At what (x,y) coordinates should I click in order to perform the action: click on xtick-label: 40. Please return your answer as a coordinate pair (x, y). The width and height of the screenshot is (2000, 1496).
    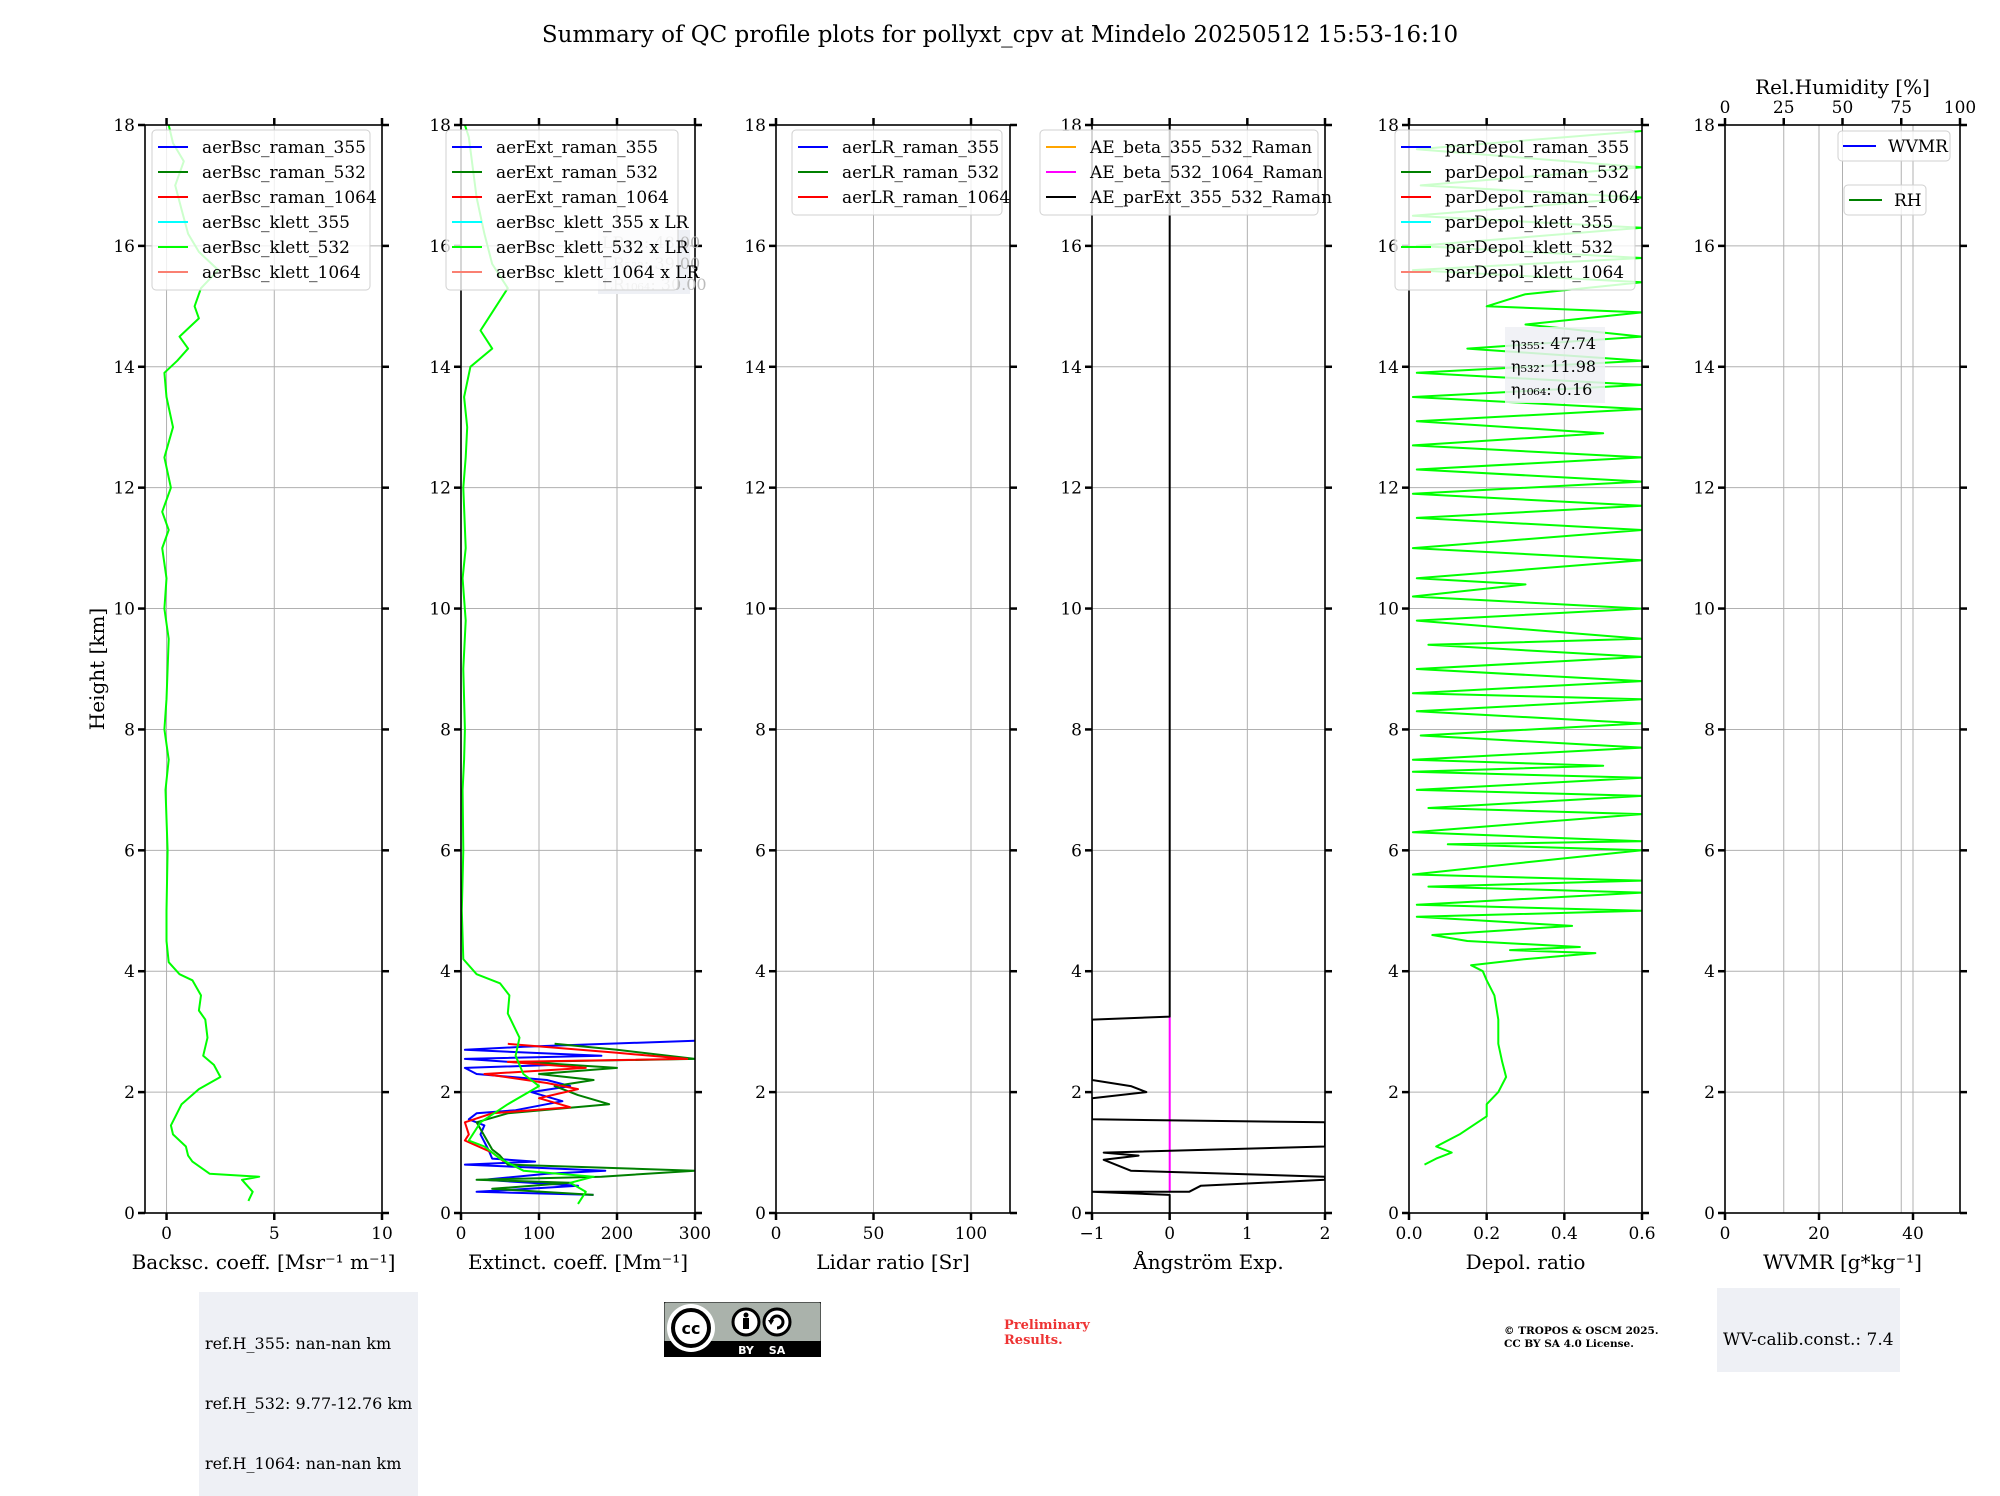
    Looking at the image, I should click on (1913, 1234).